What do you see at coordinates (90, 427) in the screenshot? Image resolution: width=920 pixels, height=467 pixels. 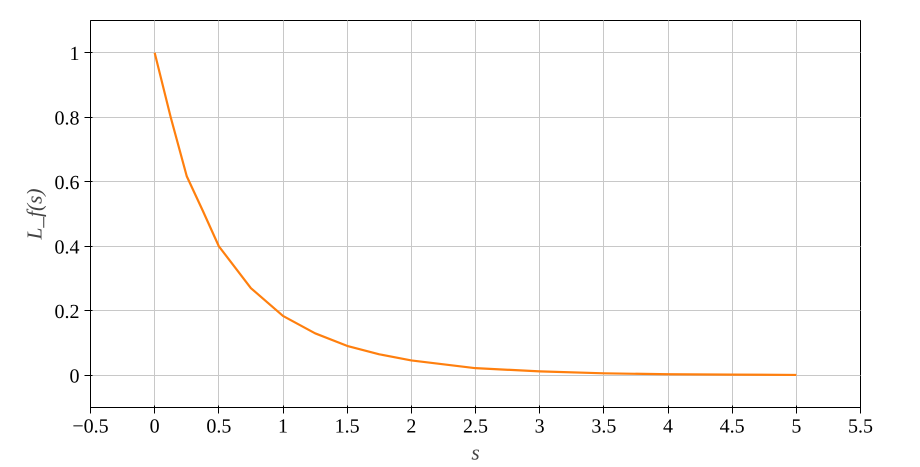 I see `x-tick-label: −0.5` at bounding box center [90, 427].